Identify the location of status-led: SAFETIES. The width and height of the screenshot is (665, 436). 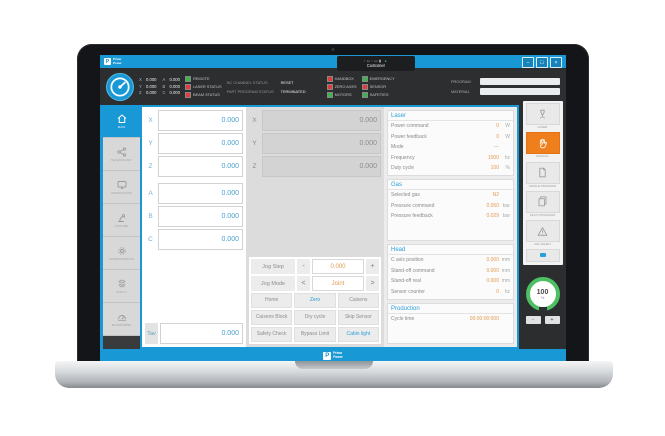
(378, 94).